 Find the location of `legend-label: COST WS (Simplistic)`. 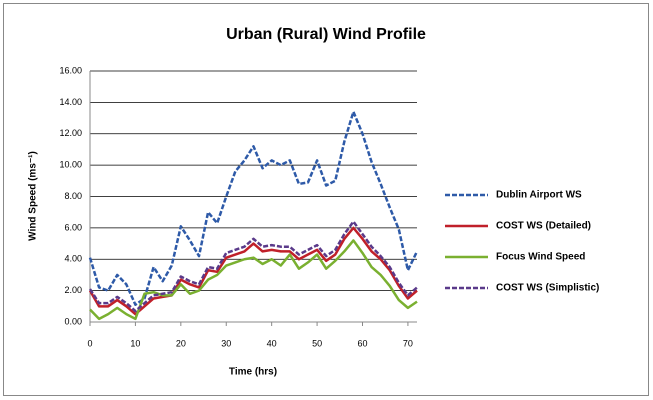

legend-label: COST WS (Simplistic) is located at coordinates (547, 288).